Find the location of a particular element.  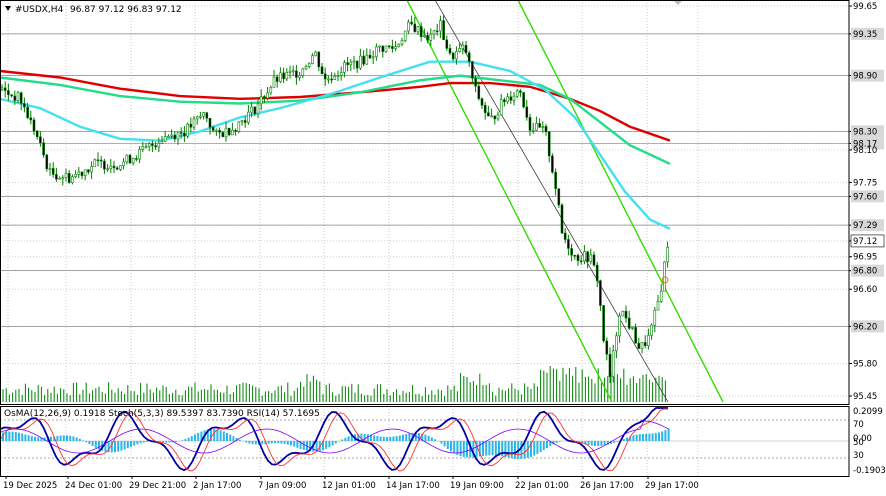

indicator-label: 0.00 is located at coordinates (862, 439).